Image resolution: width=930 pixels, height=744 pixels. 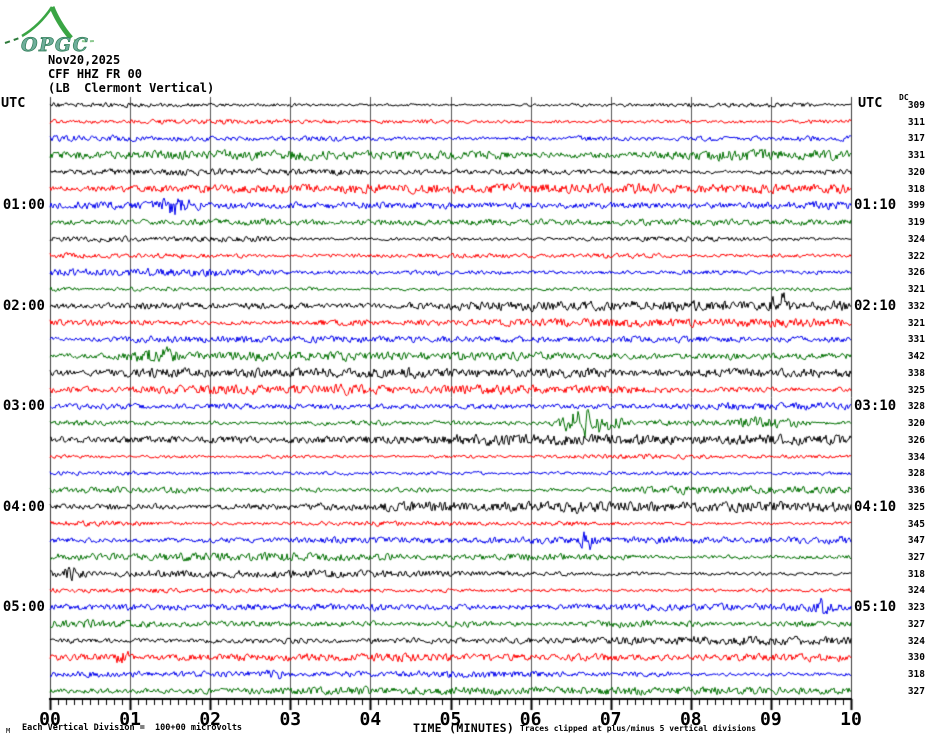 What do you see at coordinates (130, 719) in the screenshot?
I see `axis-tick-label: 01` at bounding box center [130, 719].